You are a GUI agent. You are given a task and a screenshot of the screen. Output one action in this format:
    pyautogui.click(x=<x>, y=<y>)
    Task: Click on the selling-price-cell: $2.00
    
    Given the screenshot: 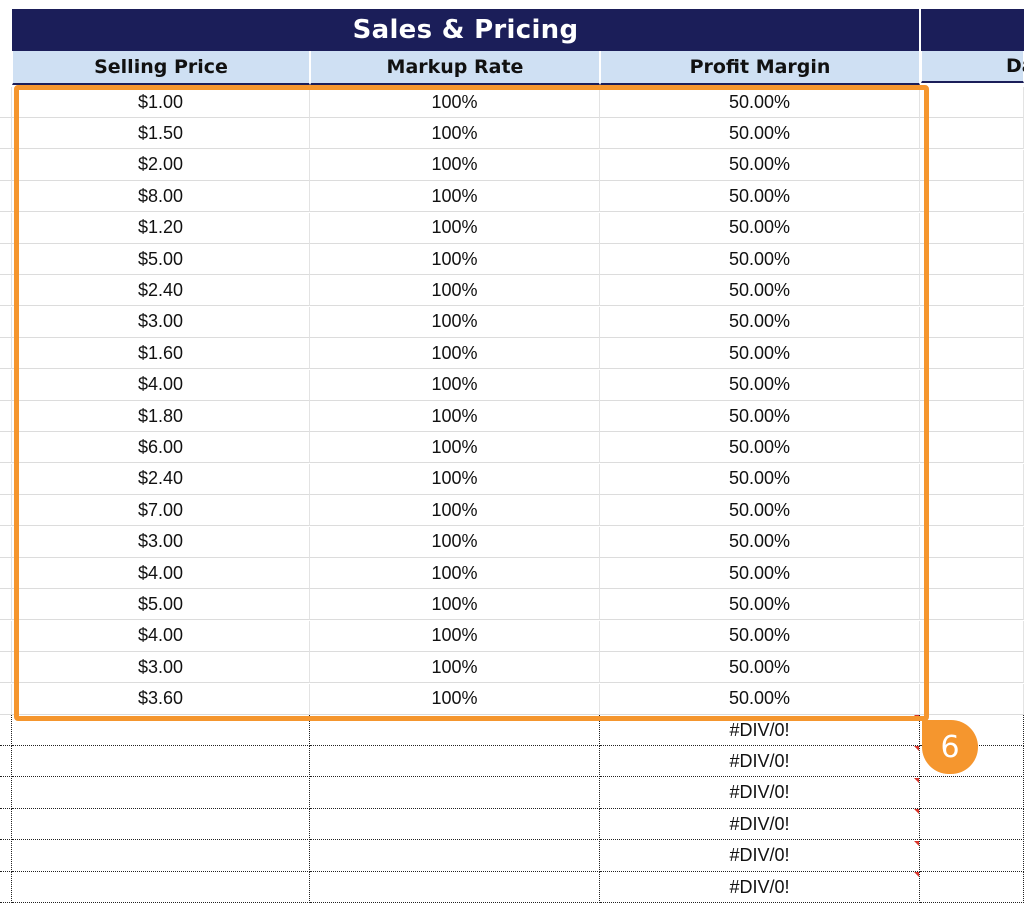 What is the action you would take?
    pyautogui.click(x=161, y=165)
    